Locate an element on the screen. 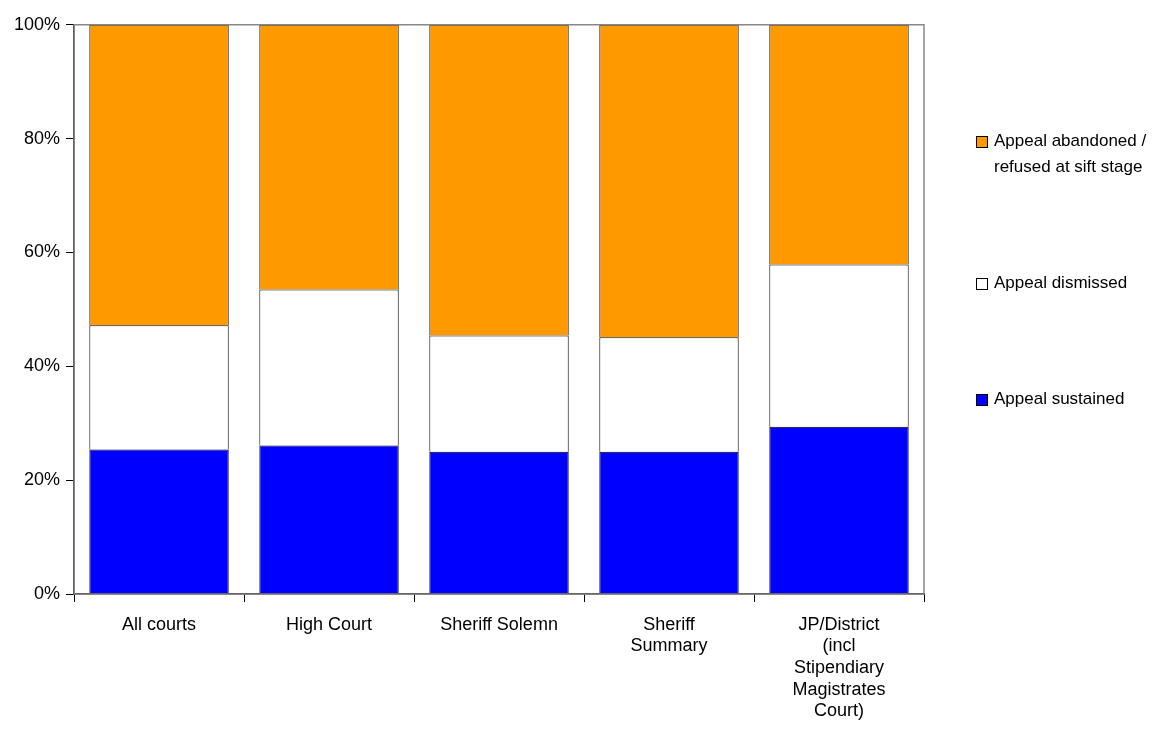 Image resolution: width=1174 pixels, height=742 pixels. y-tick-label: 60% is located at coordinates (42, 251).